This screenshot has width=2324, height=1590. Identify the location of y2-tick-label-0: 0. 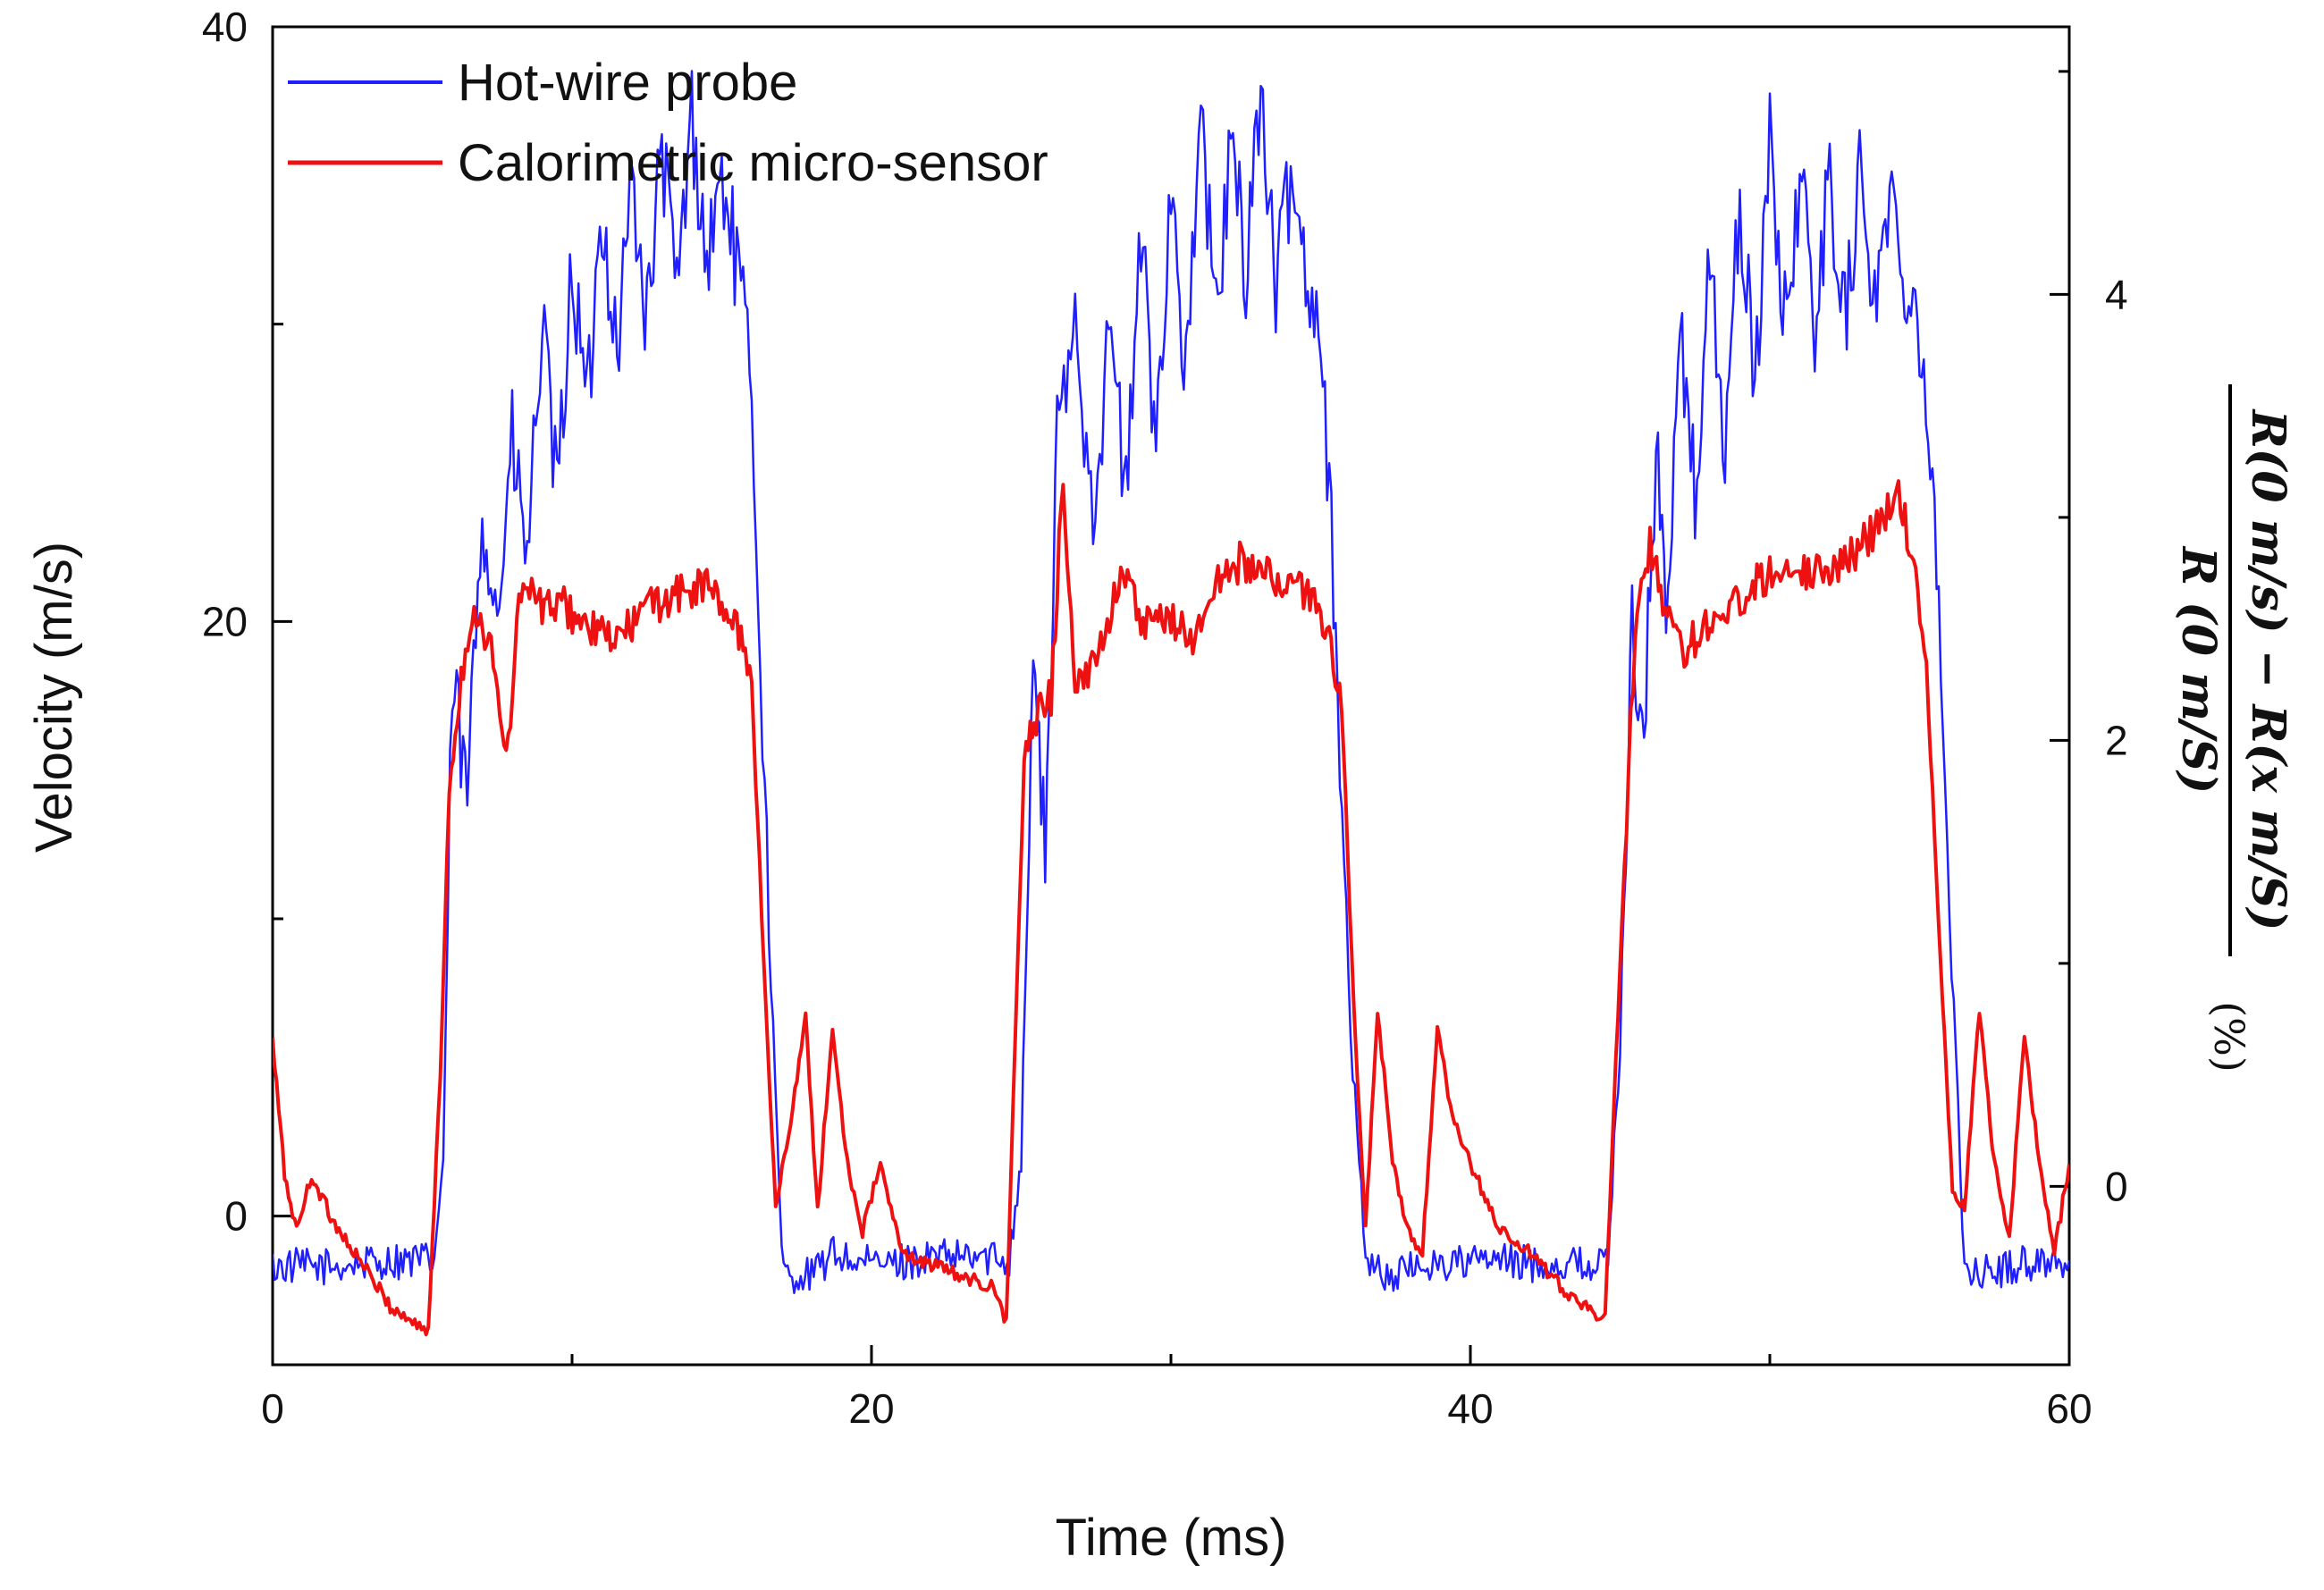
(2117, 1186).